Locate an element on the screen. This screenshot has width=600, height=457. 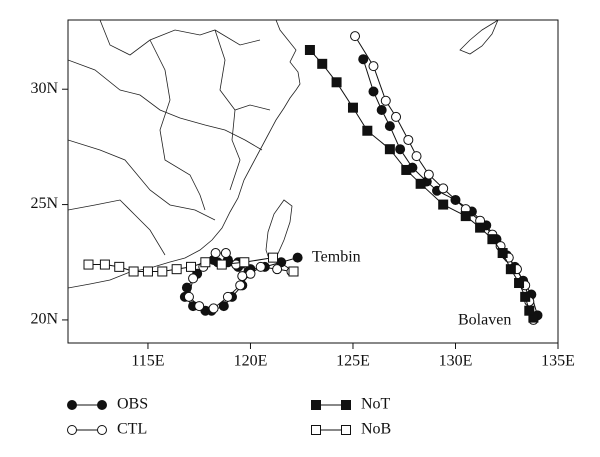
legend-label: OBS is located at coordinates (132, 404).